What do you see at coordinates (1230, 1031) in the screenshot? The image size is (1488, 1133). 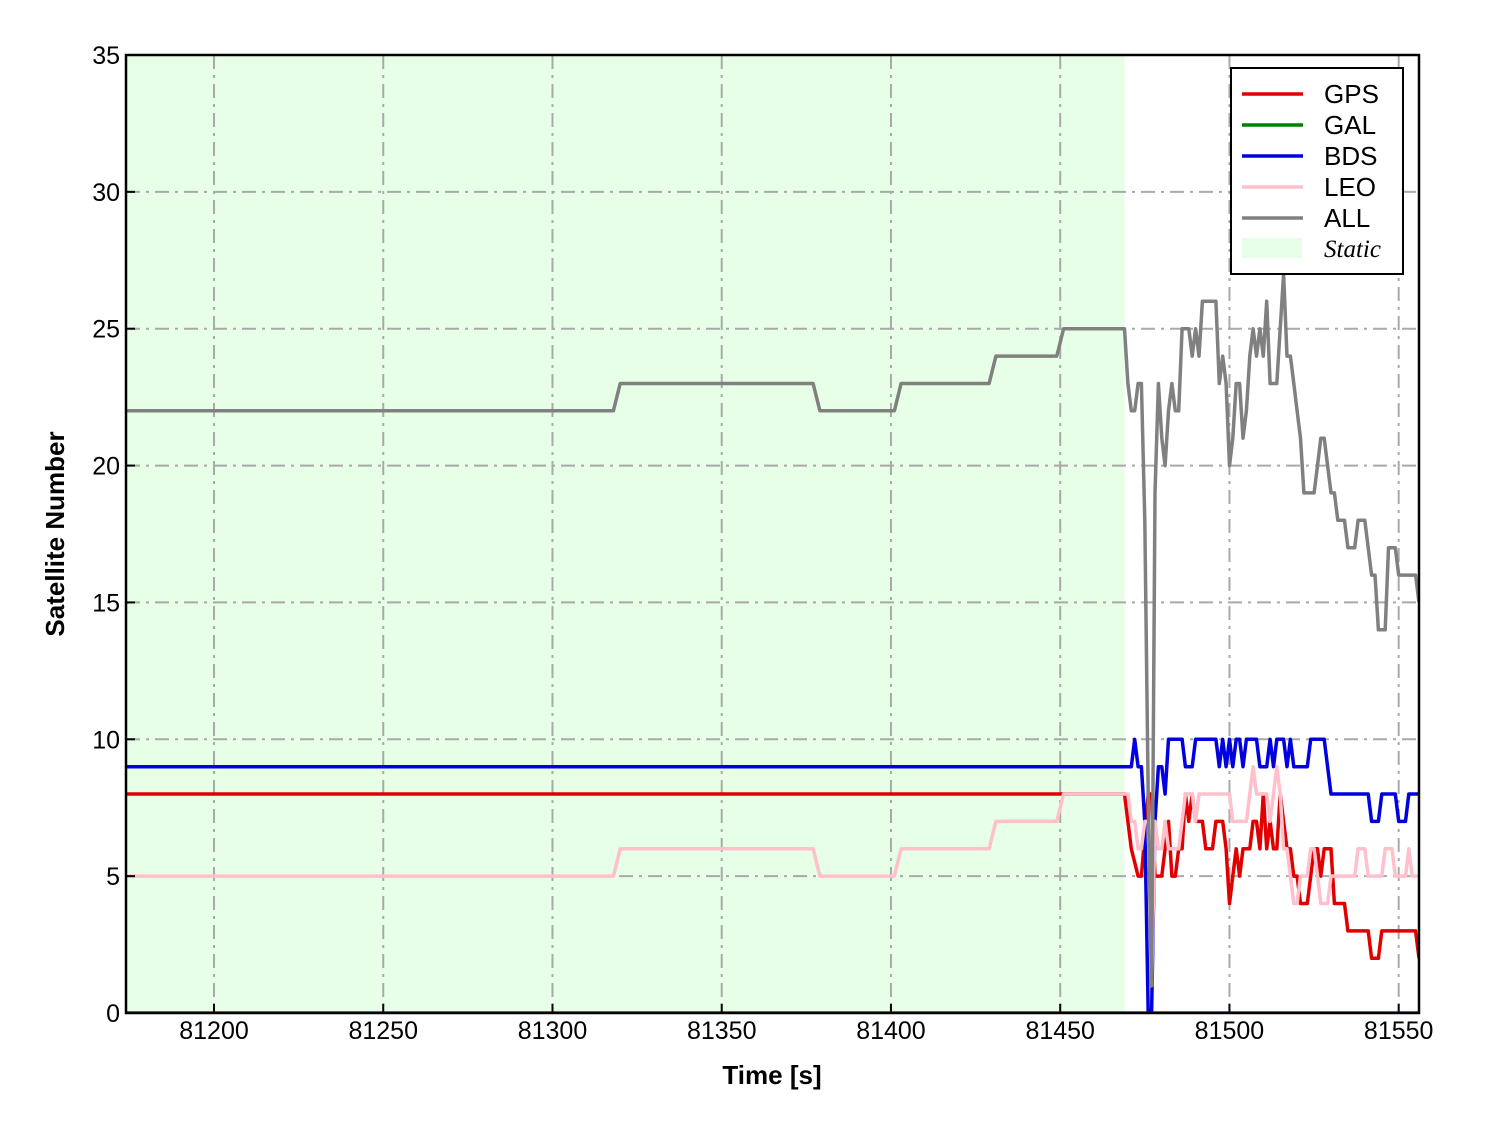 I see `x-tick-label: 81500` at bounding box center [1230, 1031].